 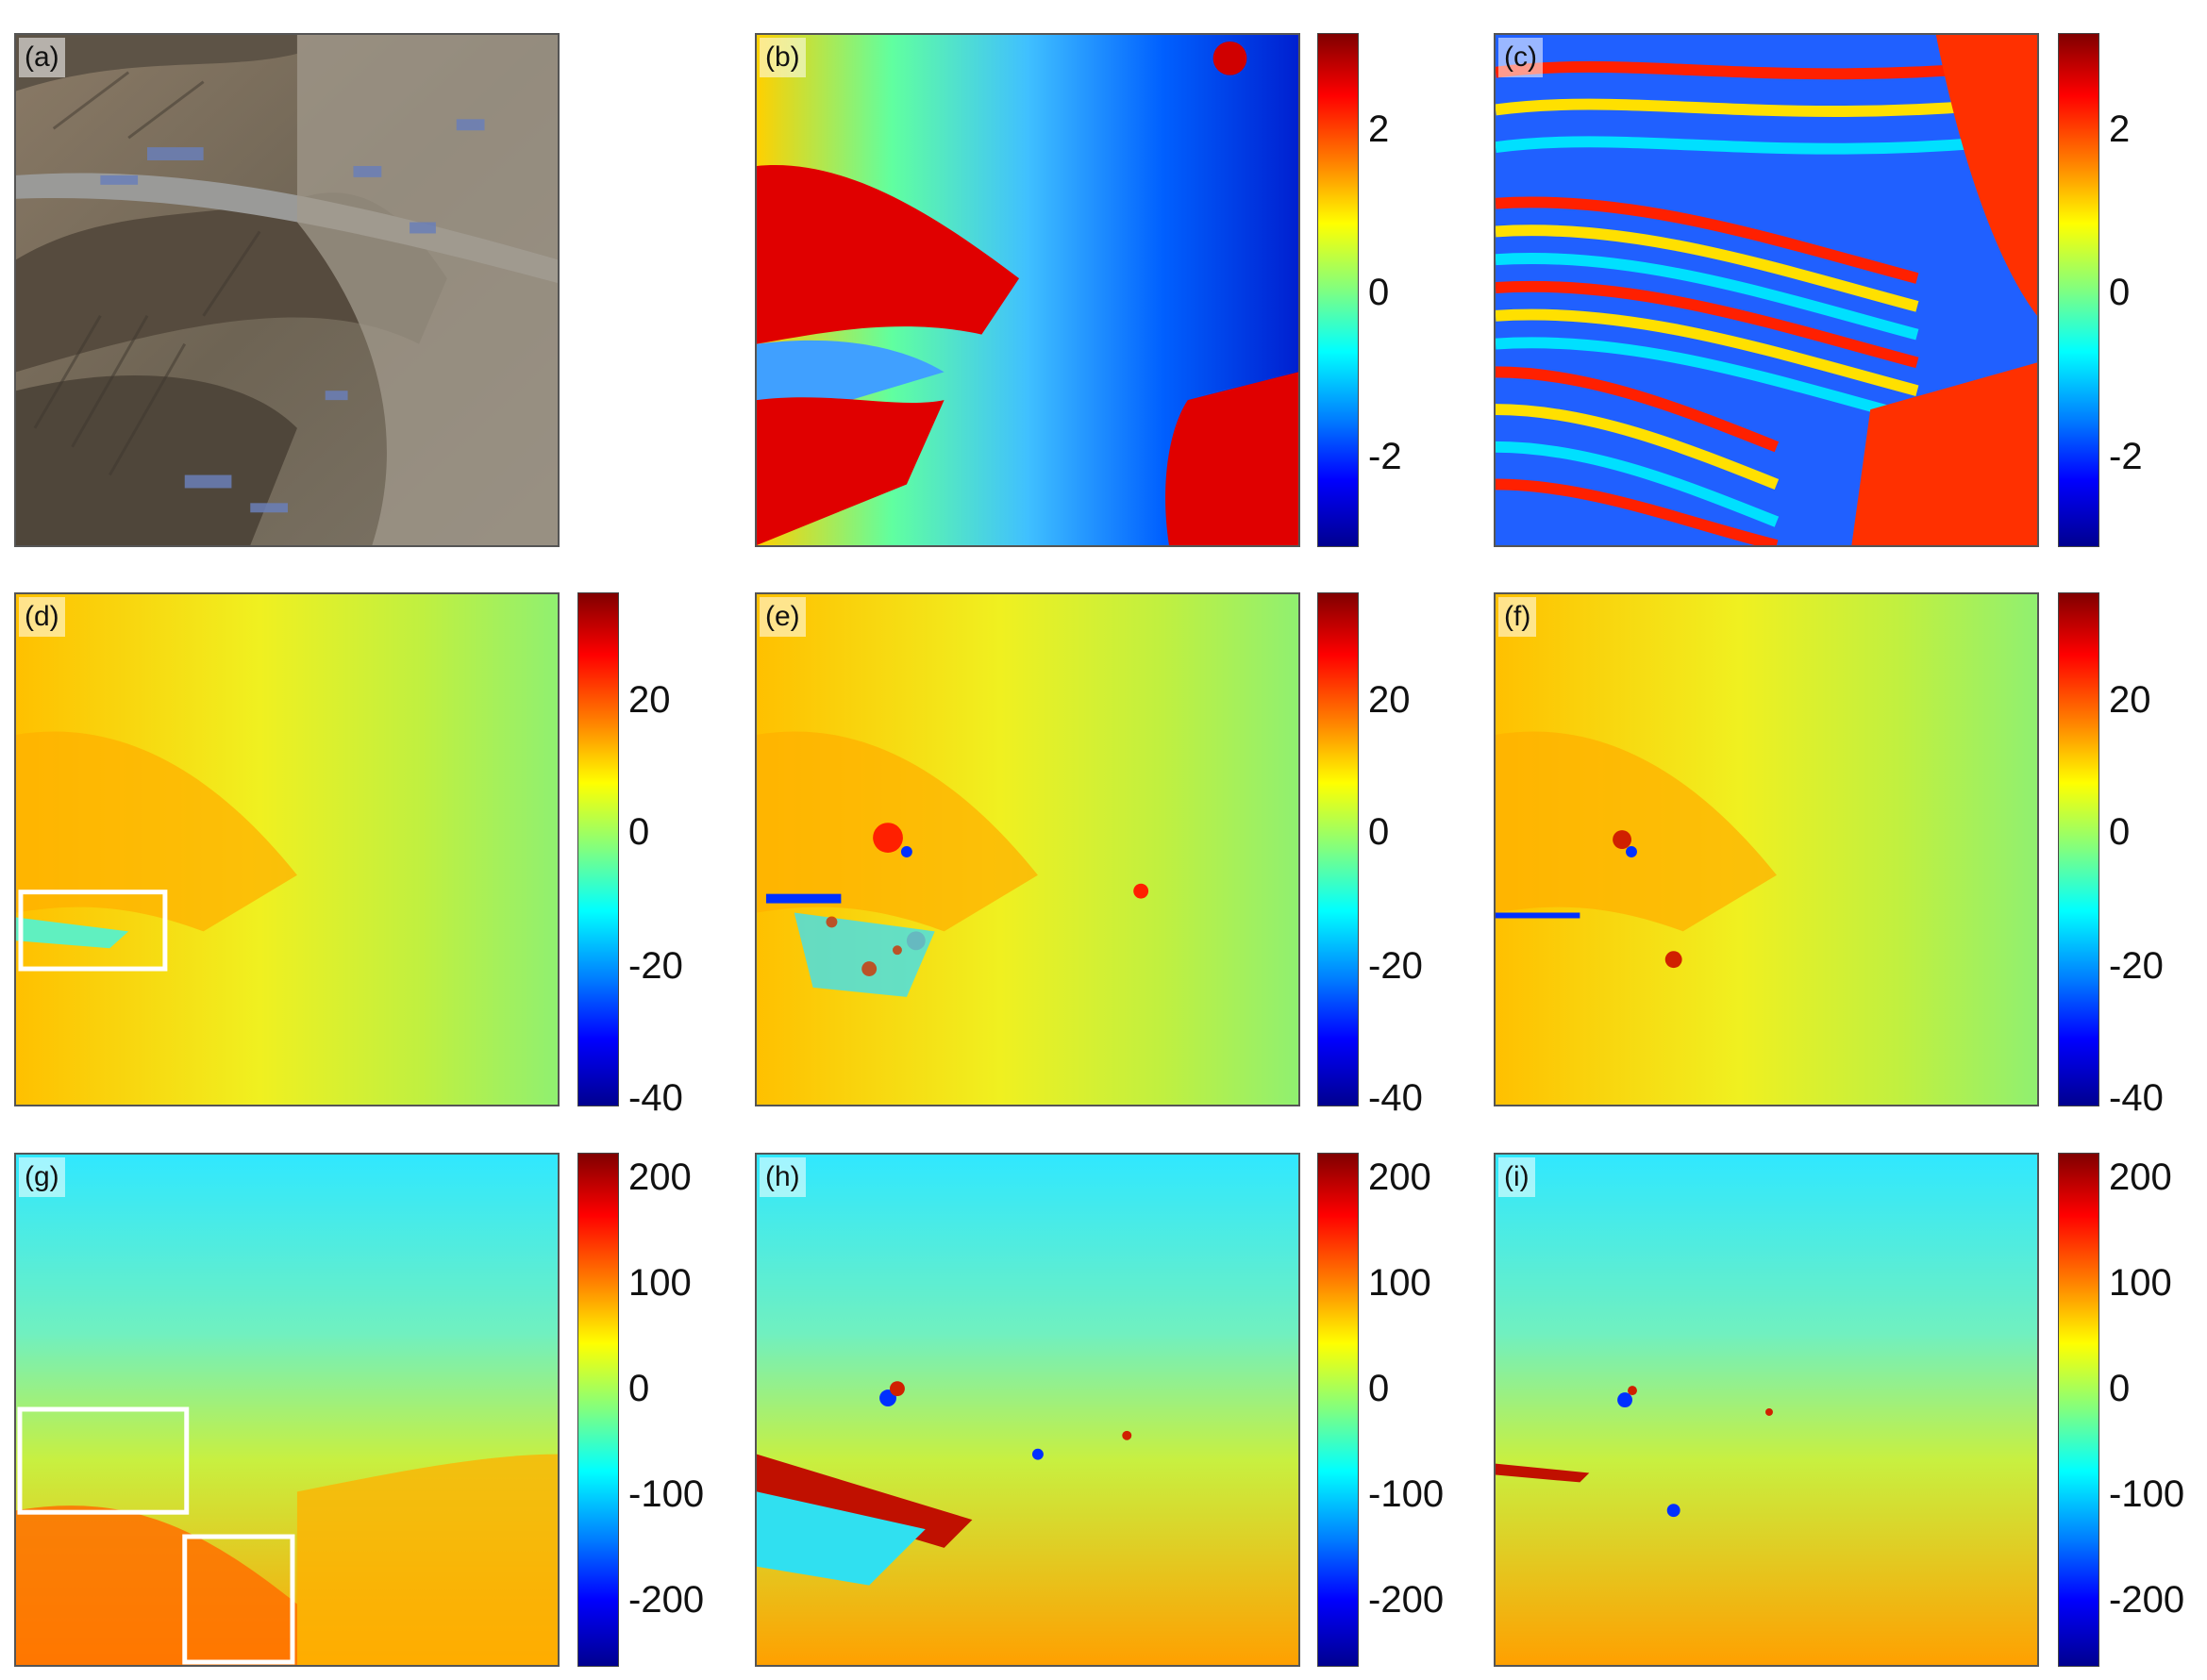 What do you see at coordinates (783, 617) in the screenshot?
I see `panel-label: (e)` at bounding box center [783, 617].